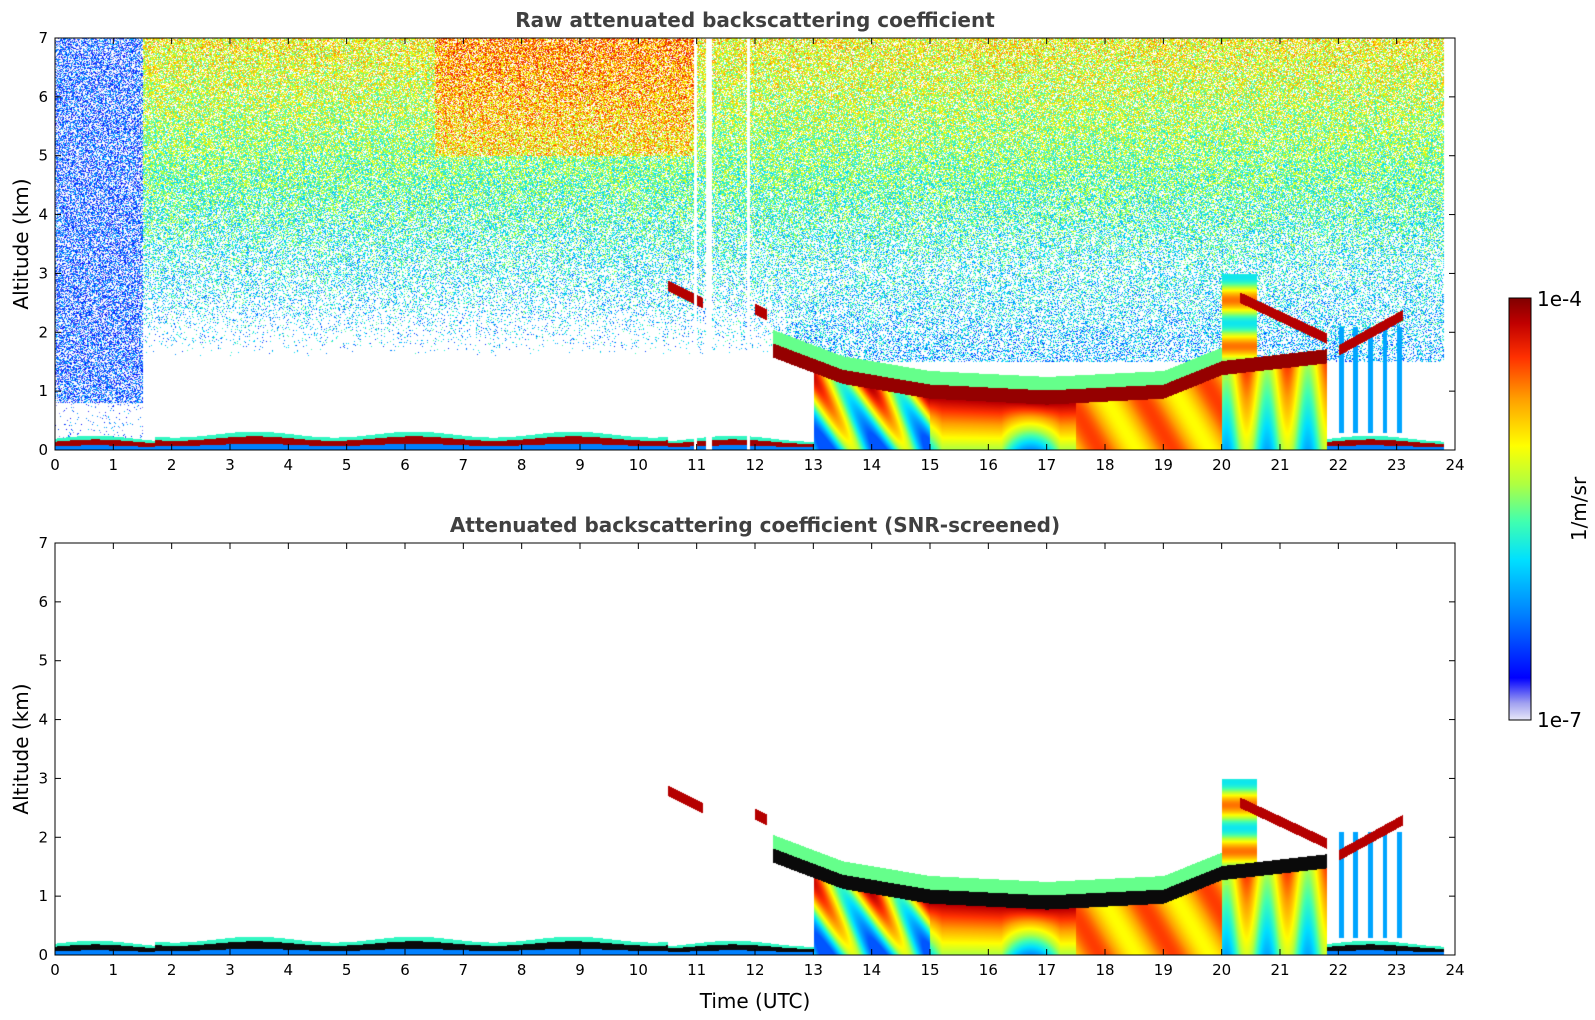  What do you see at coordinates (755, 1001) in the screenshot?
I see `x-axis-label-screened: Time (UTC)` at bounding box center [755, 1001].